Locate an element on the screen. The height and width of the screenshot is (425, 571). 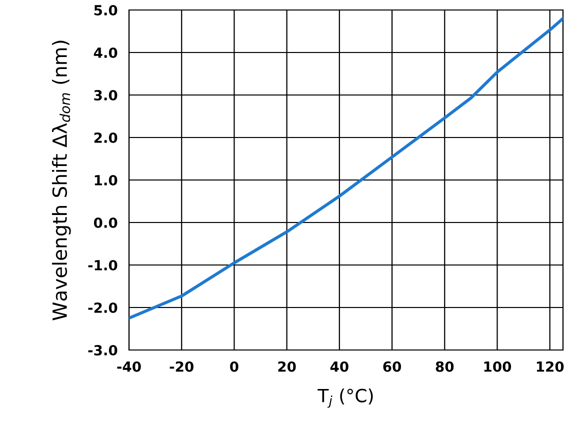
x-tick-label: 40 is located at coordinates (339, 366).